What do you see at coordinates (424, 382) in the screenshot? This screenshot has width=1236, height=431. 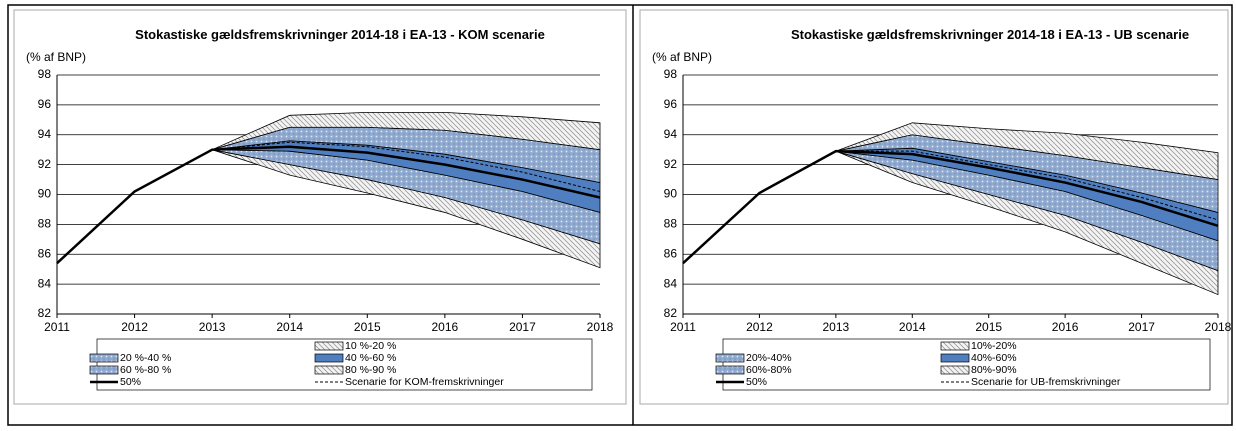 I see `legend-label: Scenarie for KOM-fremskrivninger` at bounding box center [424, 382].